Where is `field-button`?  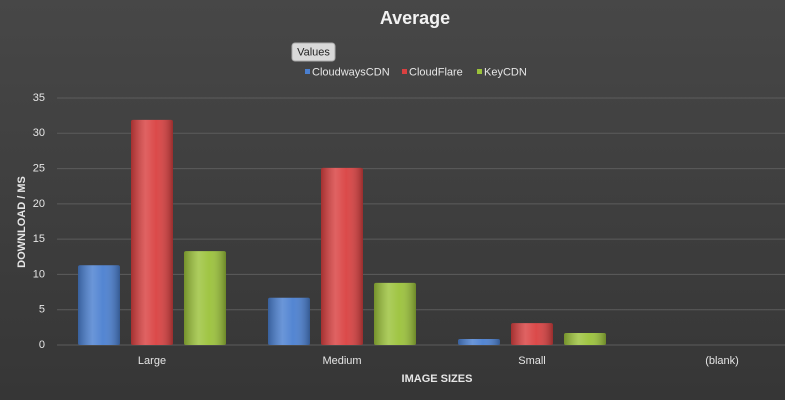
field-button is located at coordinates (313, 52).